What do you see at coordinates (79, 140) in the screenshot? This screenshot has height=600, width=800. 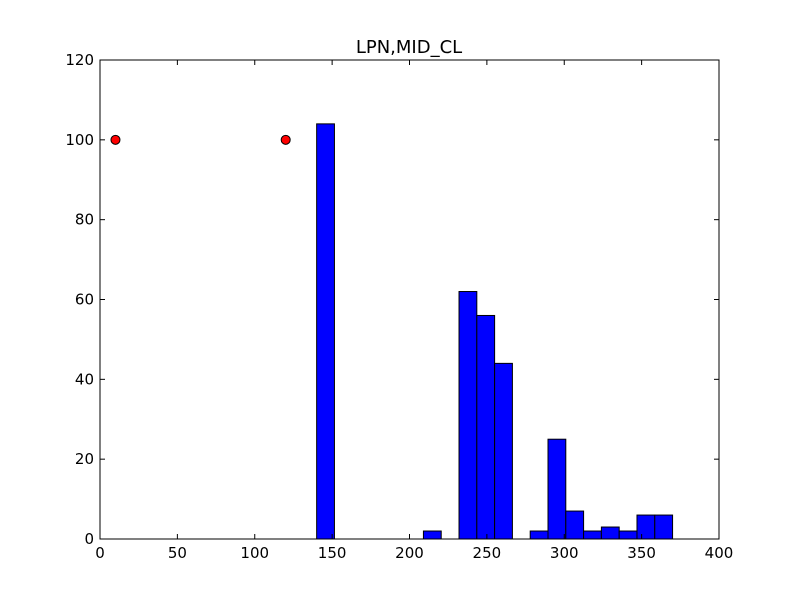 I see `y-tick-label-100: 100` at bounding box center [79, 140].